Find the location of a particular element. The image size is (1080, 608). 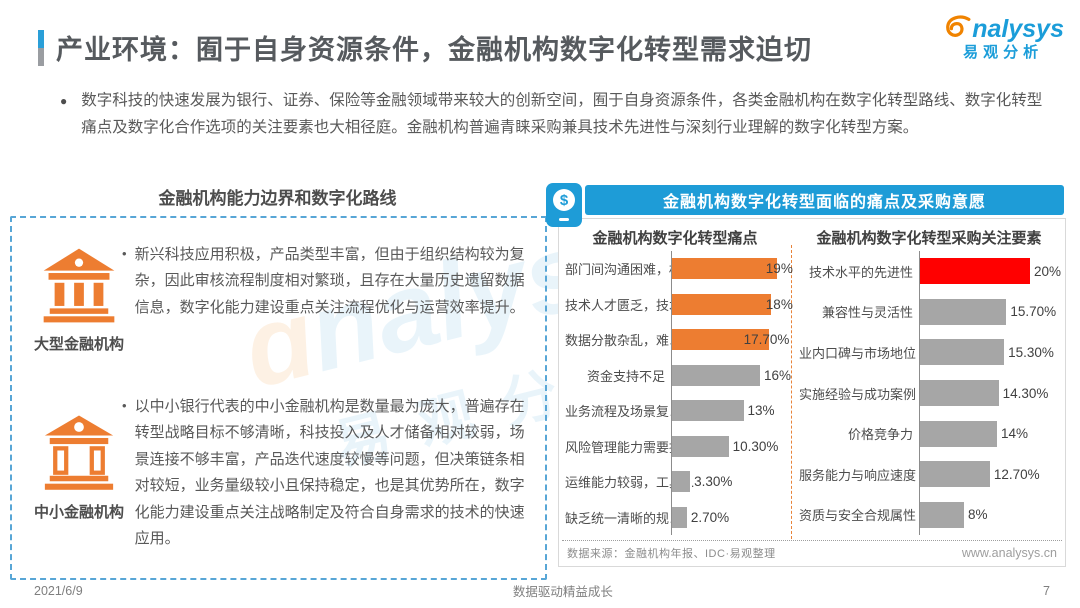

panel-footer: 数据来源：金融机构年报、IDC·易观整理 www.analysys.cn is located at coordinates (812, 553).